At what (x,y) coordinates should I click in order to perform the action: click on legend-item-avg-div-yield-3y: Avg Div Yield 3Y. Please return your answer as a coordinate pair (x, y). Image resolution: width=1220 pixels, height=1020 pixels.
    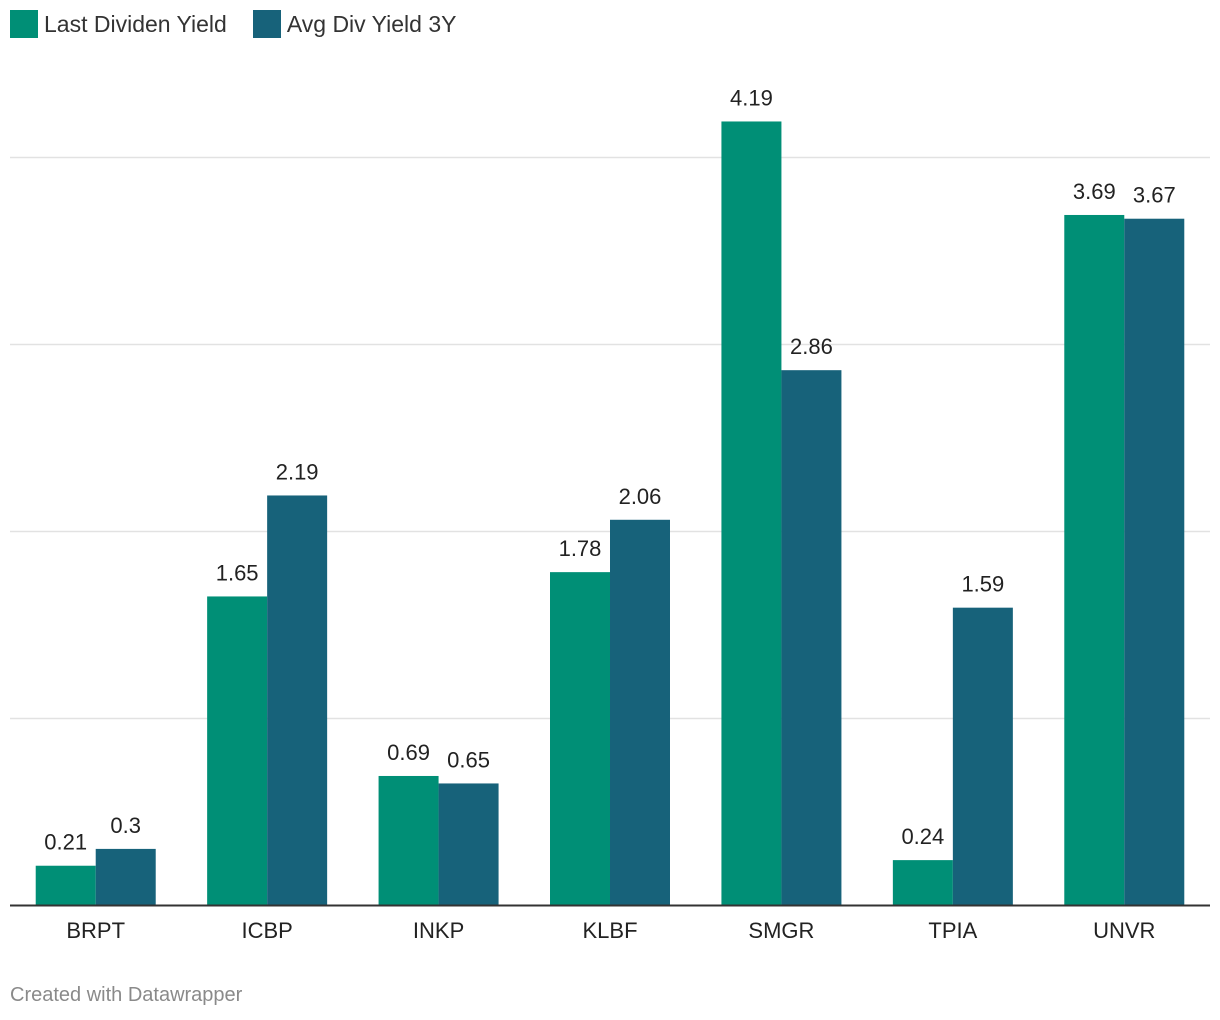
    Looking at the image, I should click on (354, 24).